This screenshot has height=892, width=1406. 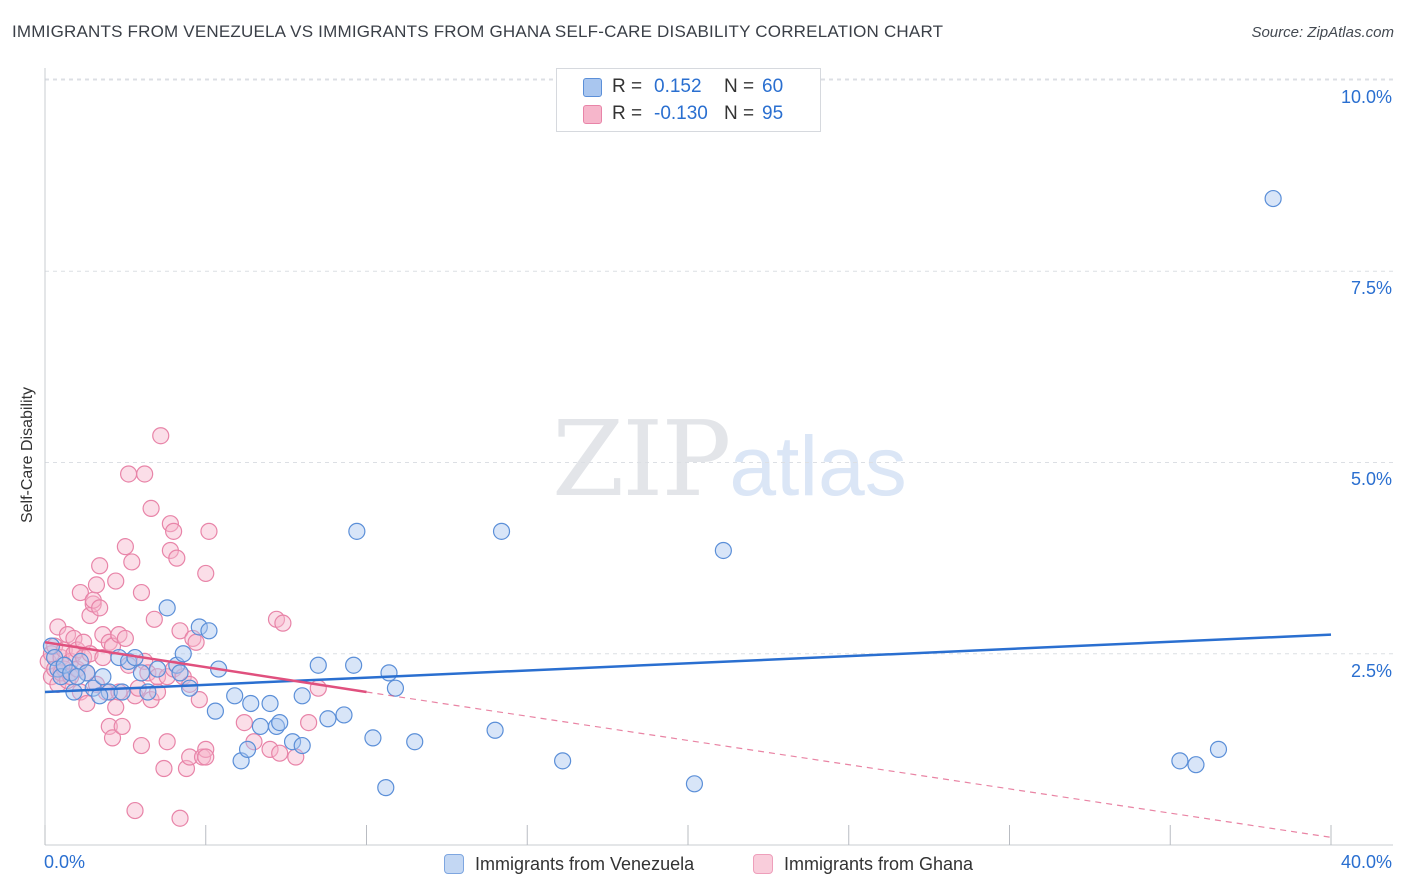 What do you see at coordinates (688, 100) in the screenshot?
I see `correlation-legend: R = 0.152 N = 60 R = -0.130 N = 95` at bounding box center [688, 100].